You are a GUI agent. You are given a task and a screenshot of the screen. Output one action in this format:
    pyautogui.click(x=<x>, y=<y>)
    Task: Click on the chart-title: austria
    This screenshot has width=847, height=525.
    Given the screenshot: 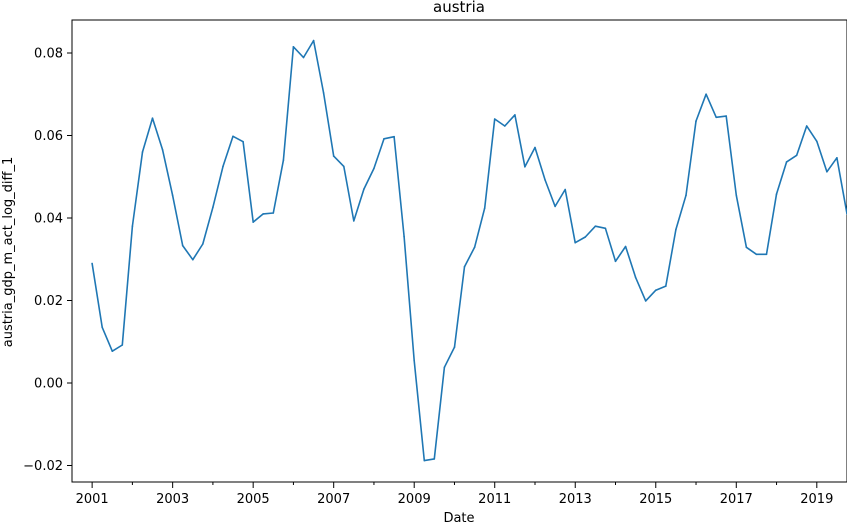 What is the action you would take?
    pyautogui.click(x=459, y=8)
    